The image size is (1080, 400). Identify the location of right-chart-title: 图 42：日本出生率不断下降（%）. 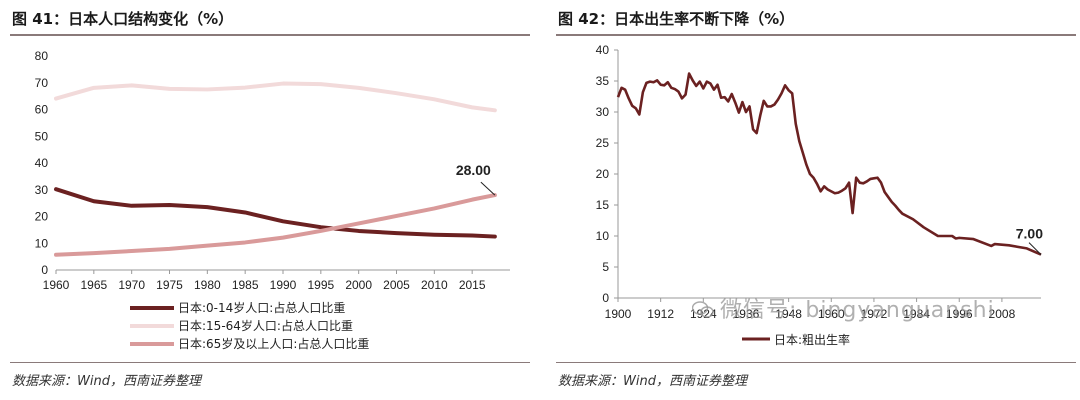
(676, 19).